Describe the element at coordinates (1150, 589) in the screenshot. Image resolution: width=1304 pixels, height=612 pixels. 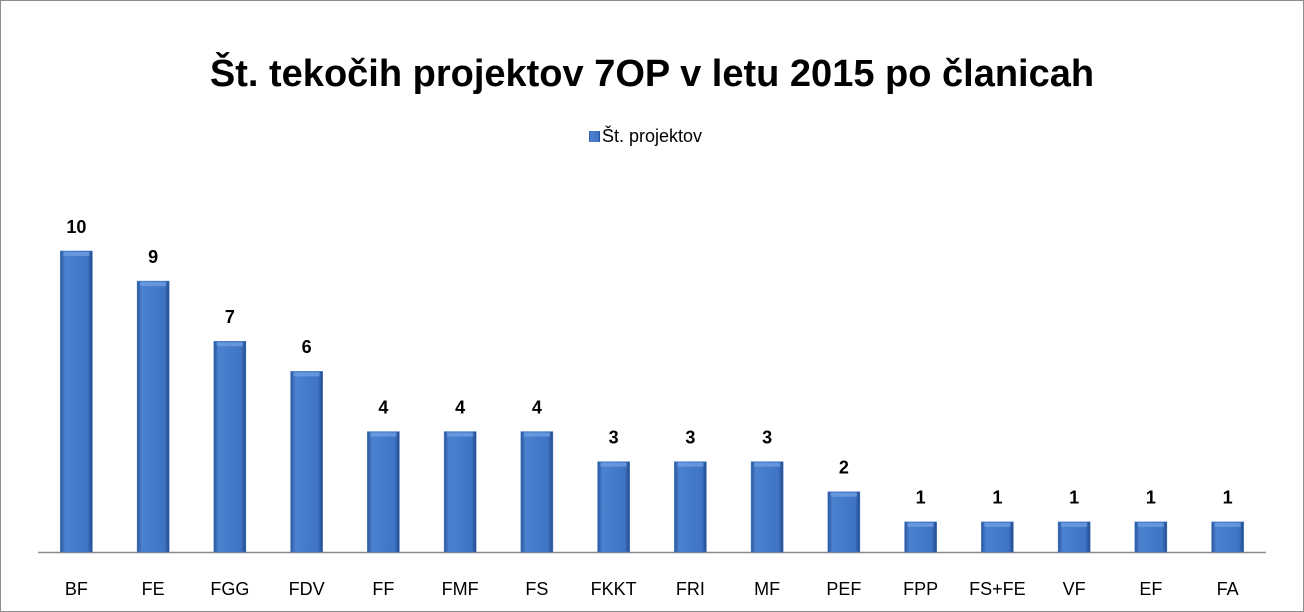
I see `x-tick-label: EF` at that location.